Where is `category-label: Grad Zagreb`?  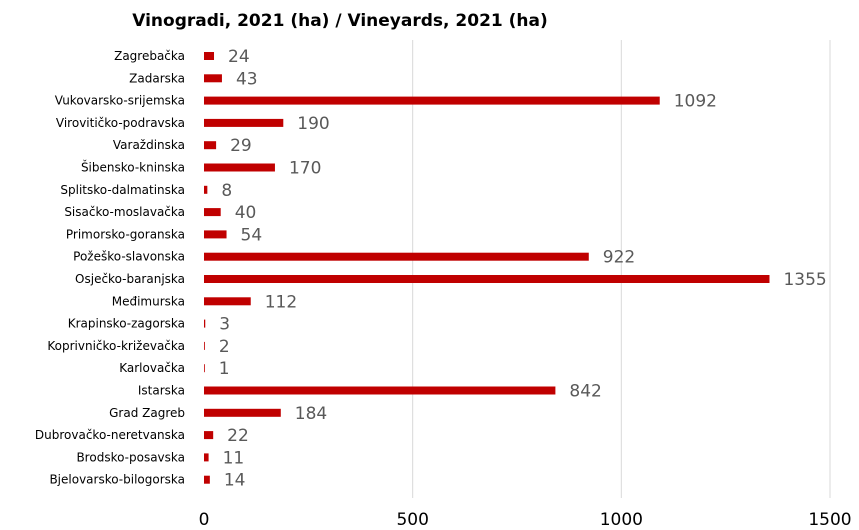
category-label: Grad Zagreb is located at coordinates (147, 413).